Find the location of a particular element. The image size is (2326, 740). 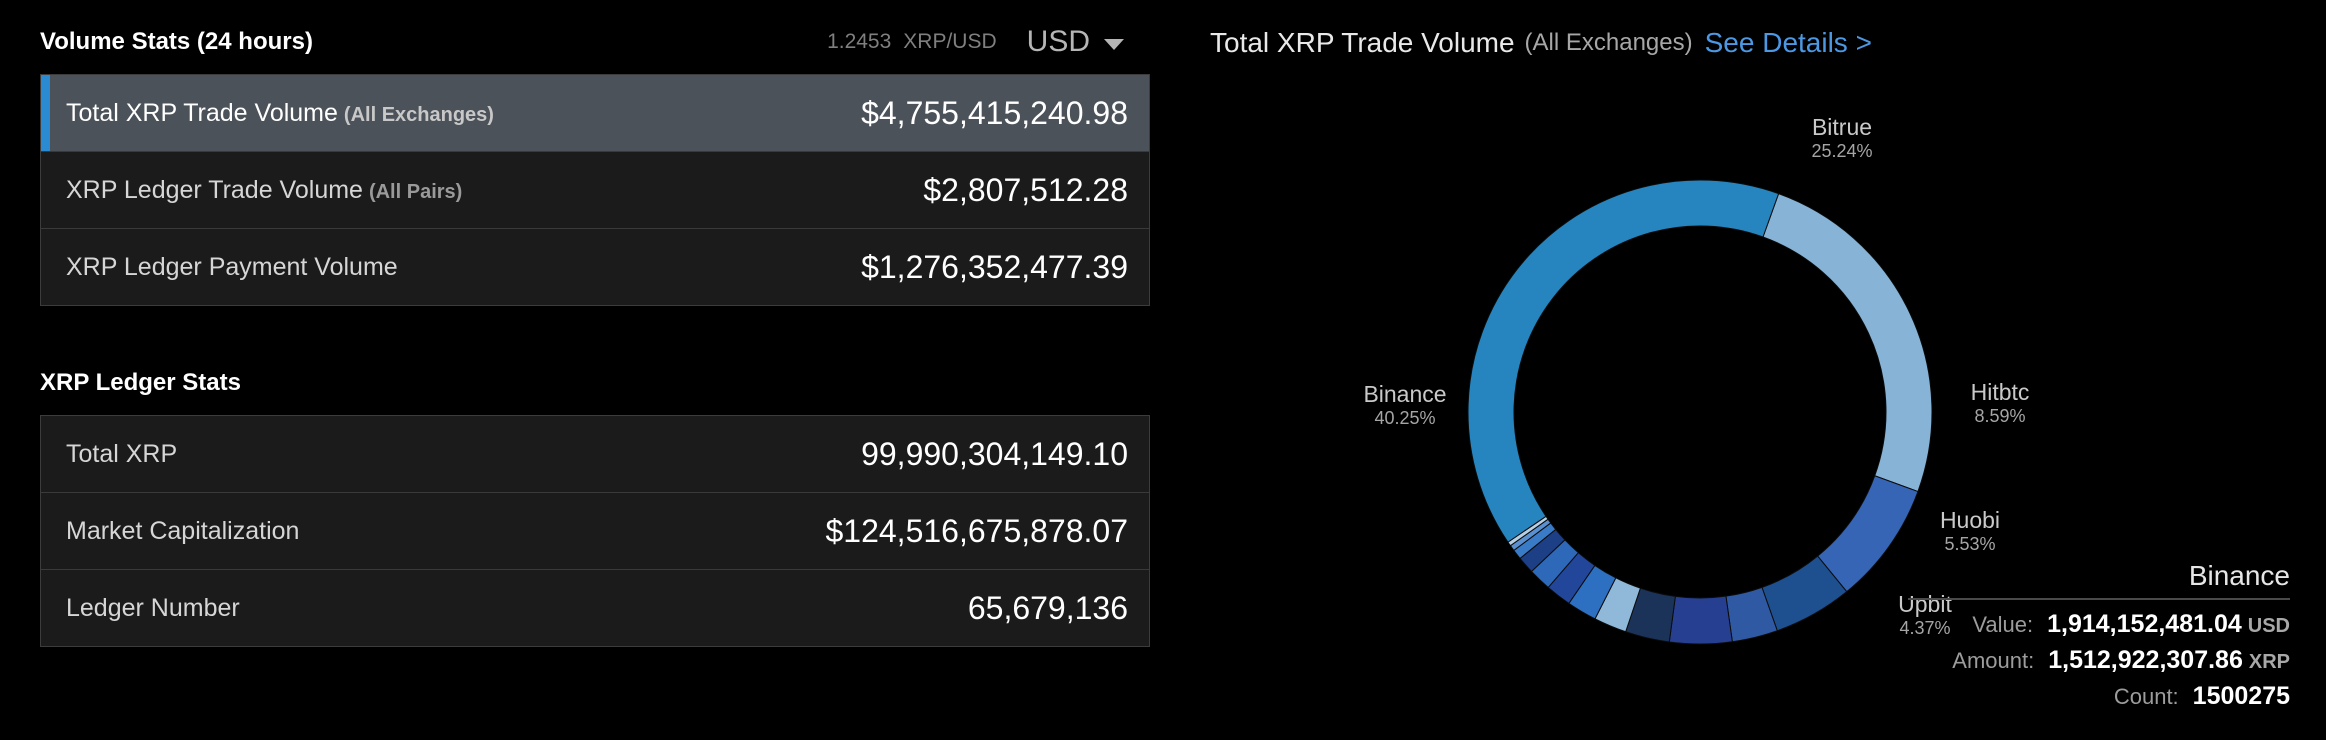

row-label: Total XRP Trade Volume (All Exchanges) is located at coordinates (280, 113).